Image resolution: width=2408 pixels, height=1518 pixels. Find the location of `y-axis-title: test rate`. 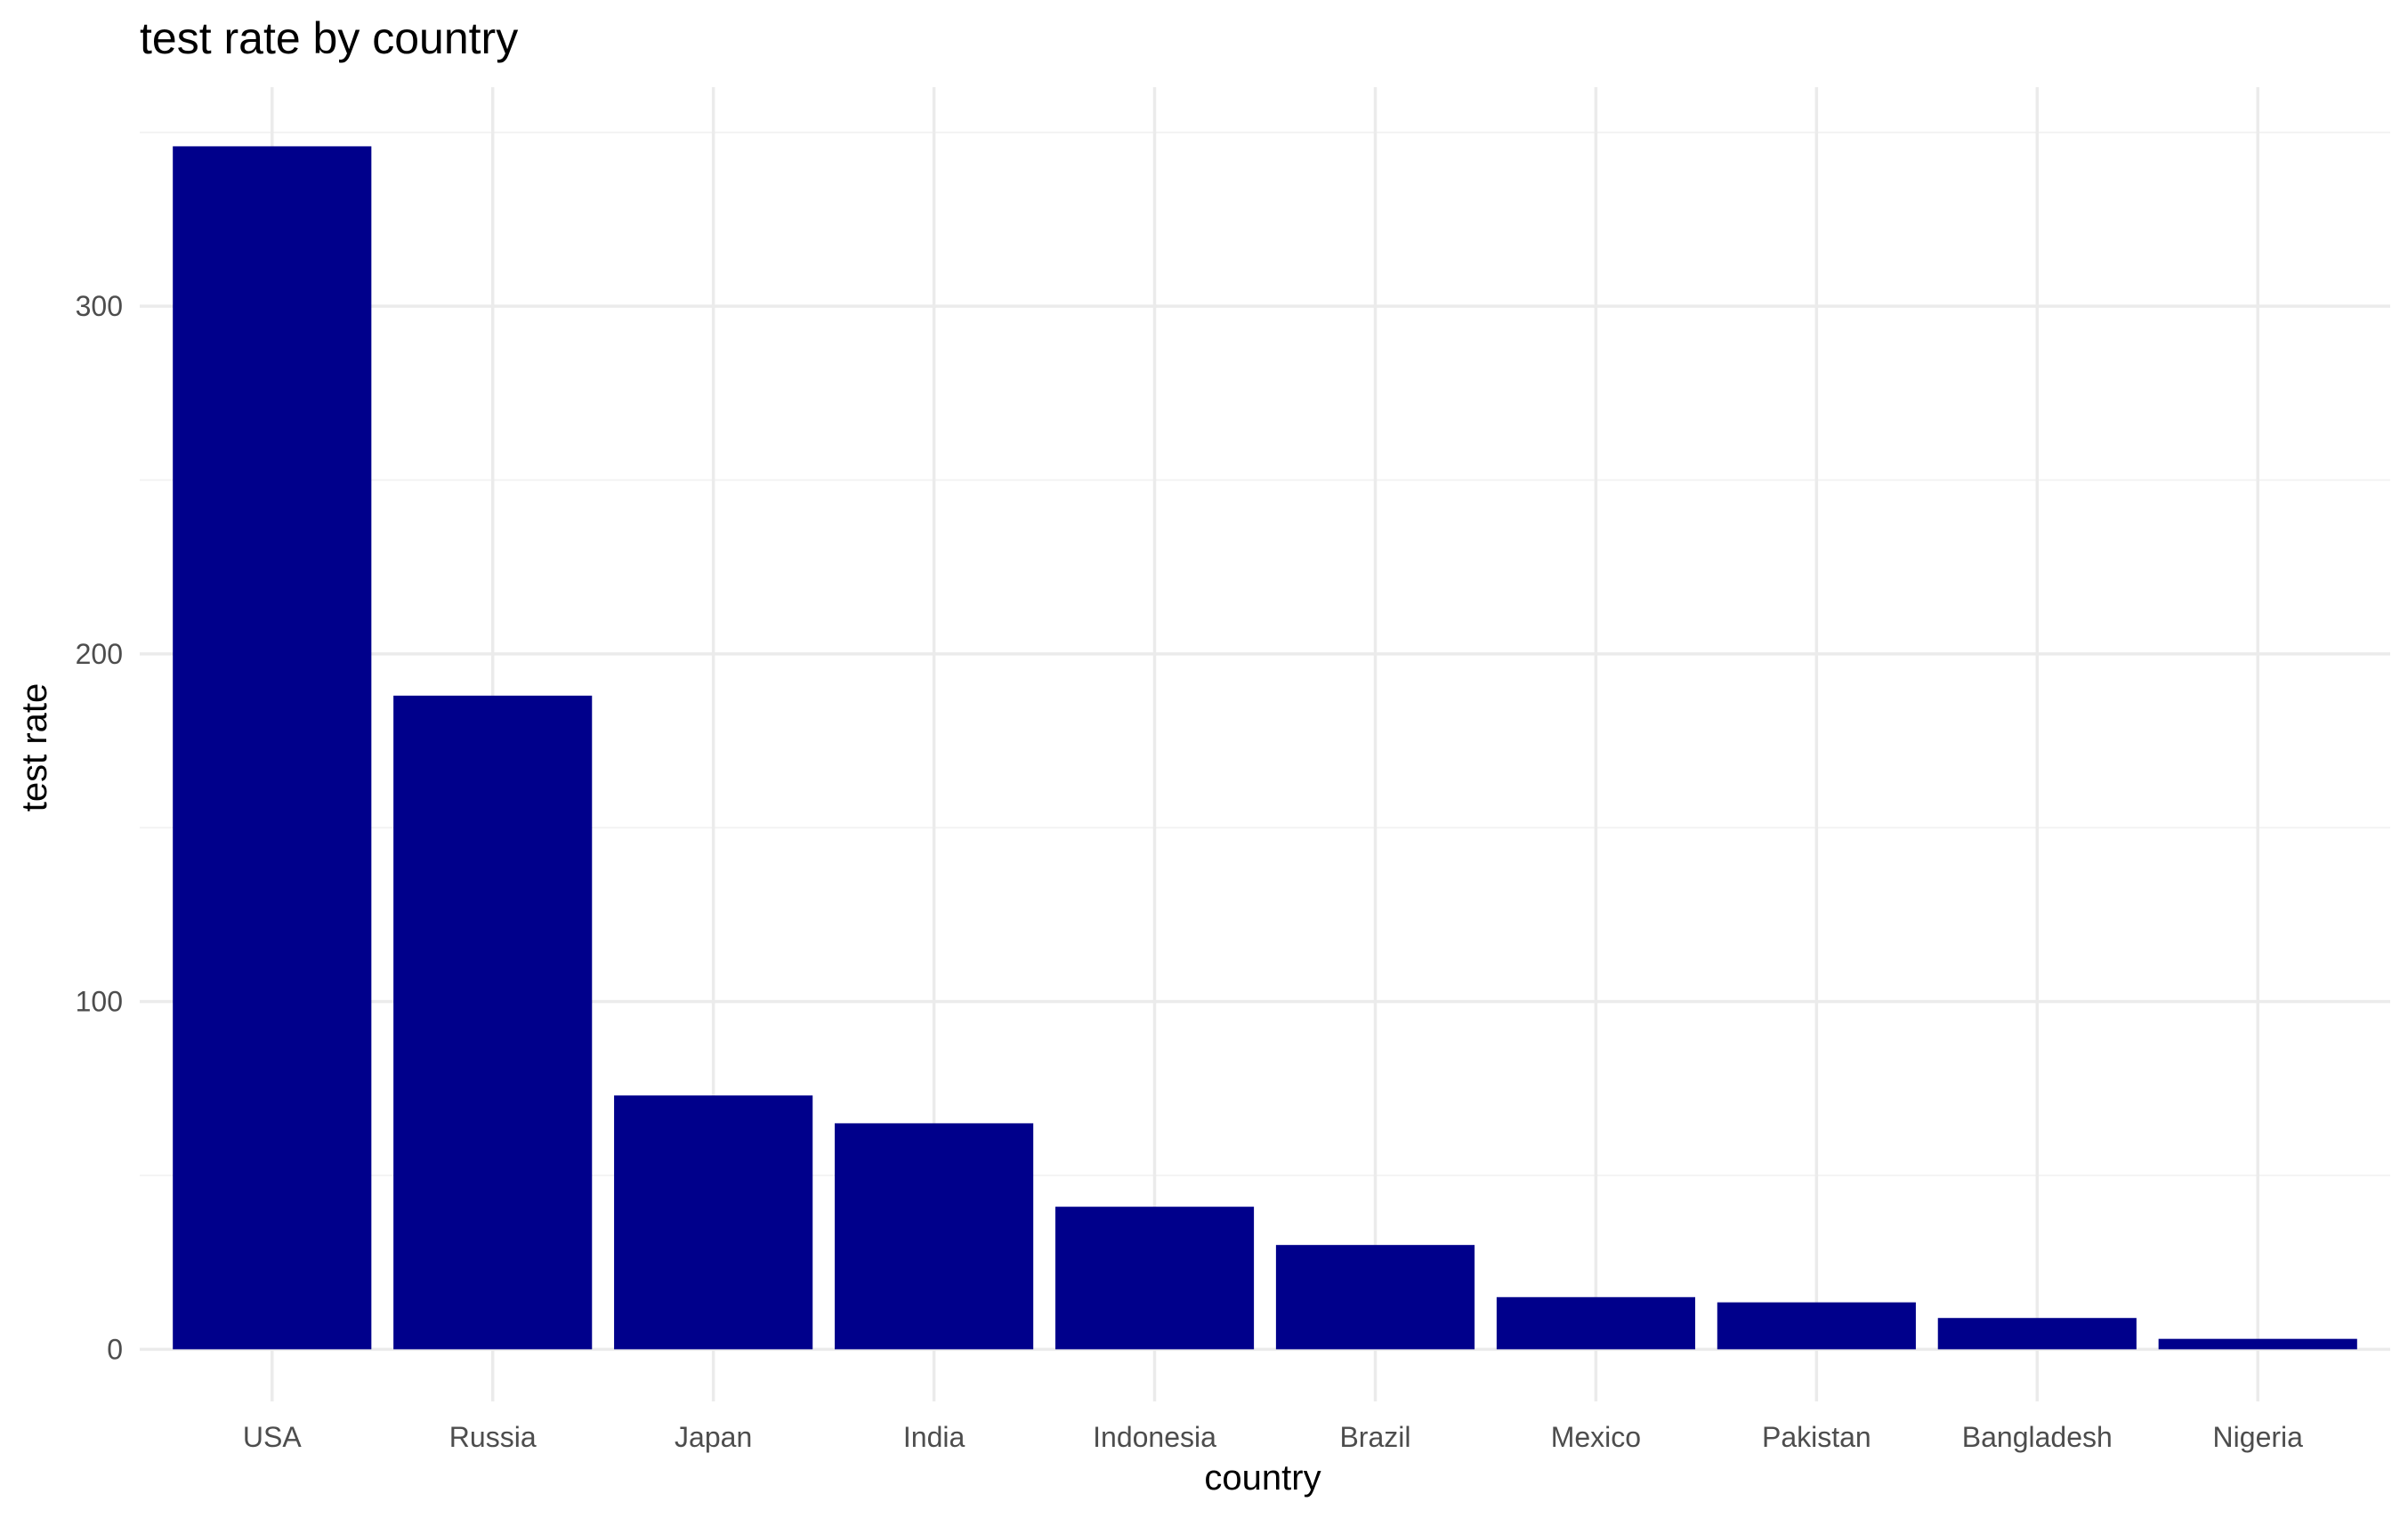

y-axis-title: test rate is located at coordinates (34, 748).